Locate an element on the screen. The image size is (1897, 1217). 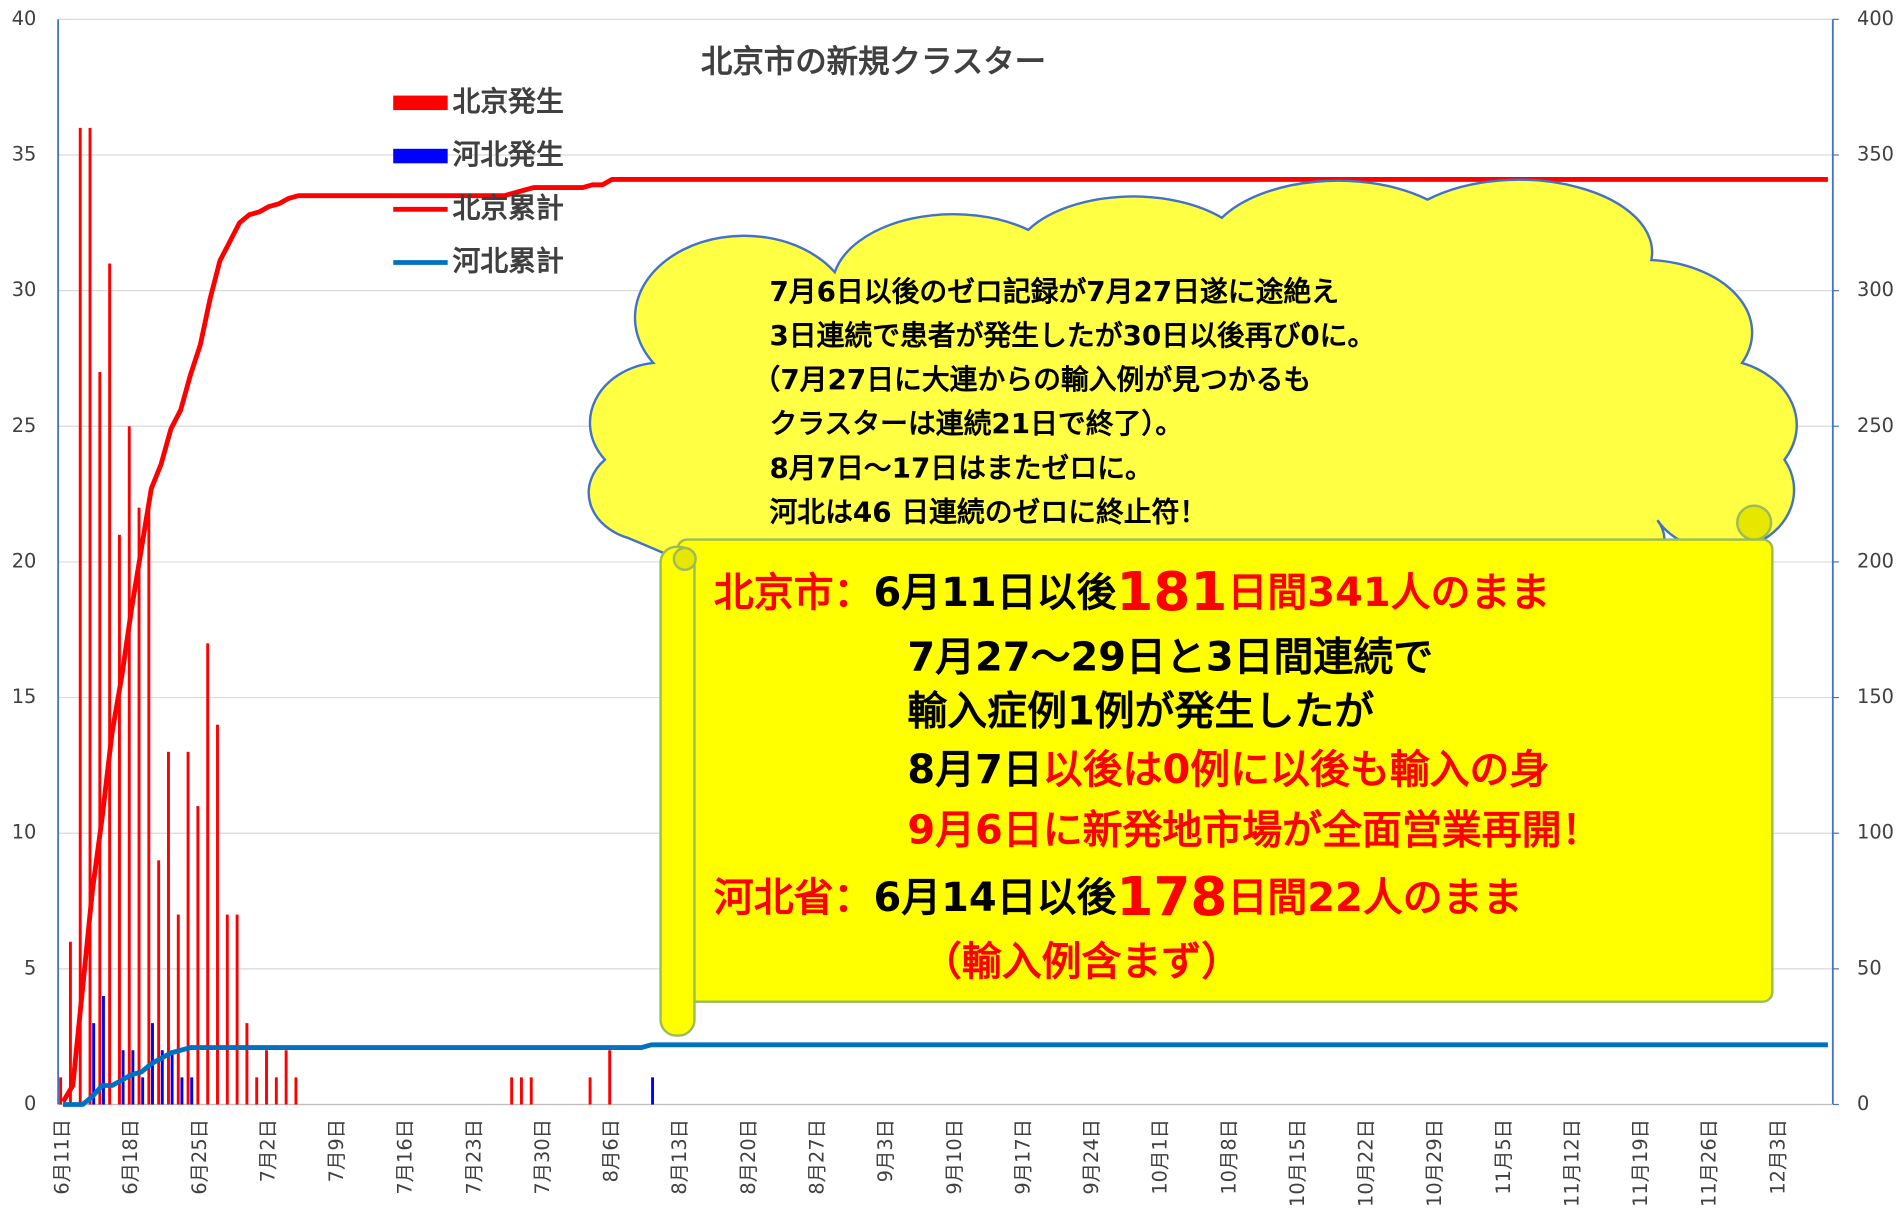
y-tick-label: 25 is located at coordinates (24, 425).